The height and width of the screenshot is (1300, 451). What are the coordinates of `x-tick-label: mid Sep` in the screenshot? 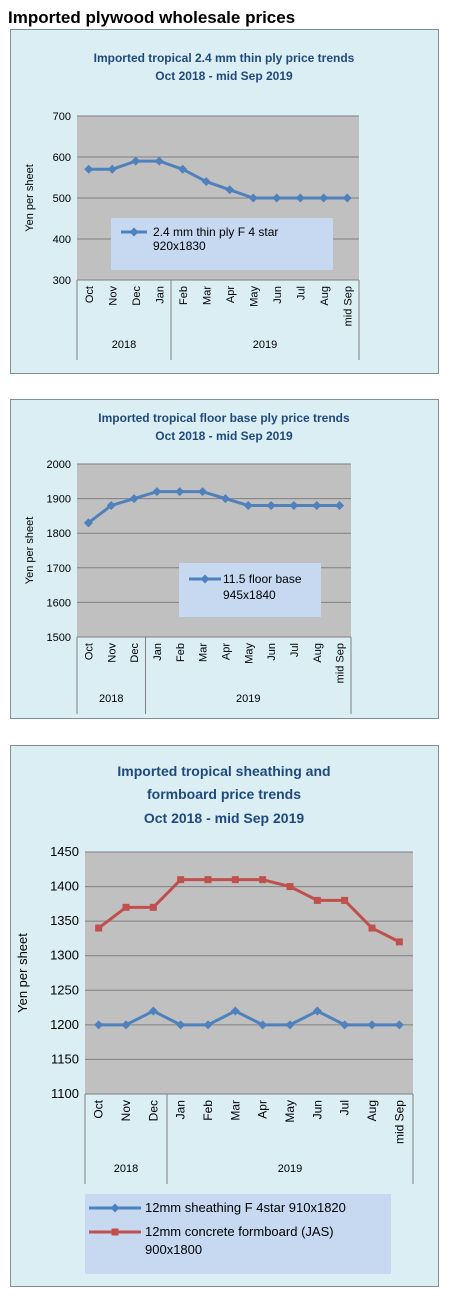 It's located at (399, 1122).